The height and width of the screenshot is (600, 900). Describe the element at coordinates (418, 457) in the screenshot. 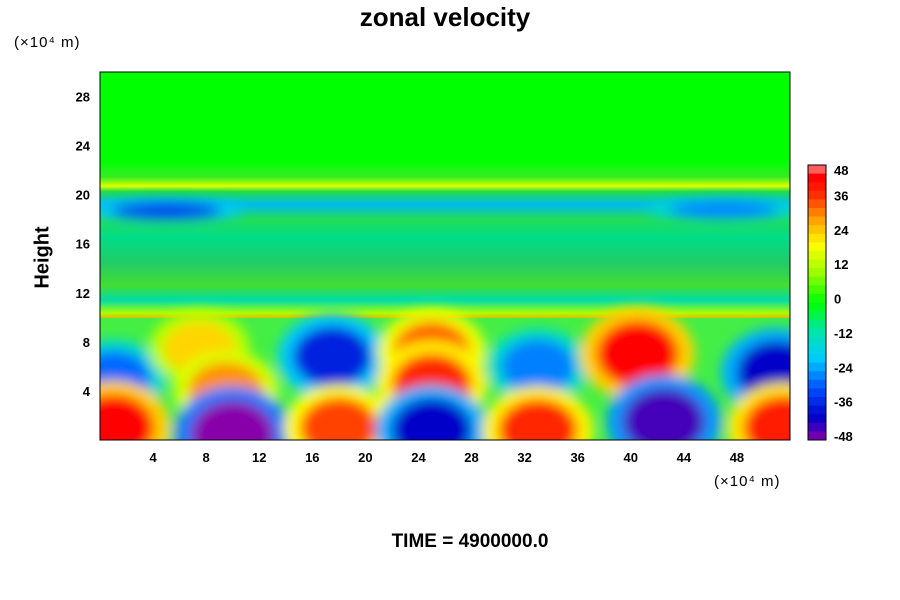

I see `x-tick-label: 24` at that location.